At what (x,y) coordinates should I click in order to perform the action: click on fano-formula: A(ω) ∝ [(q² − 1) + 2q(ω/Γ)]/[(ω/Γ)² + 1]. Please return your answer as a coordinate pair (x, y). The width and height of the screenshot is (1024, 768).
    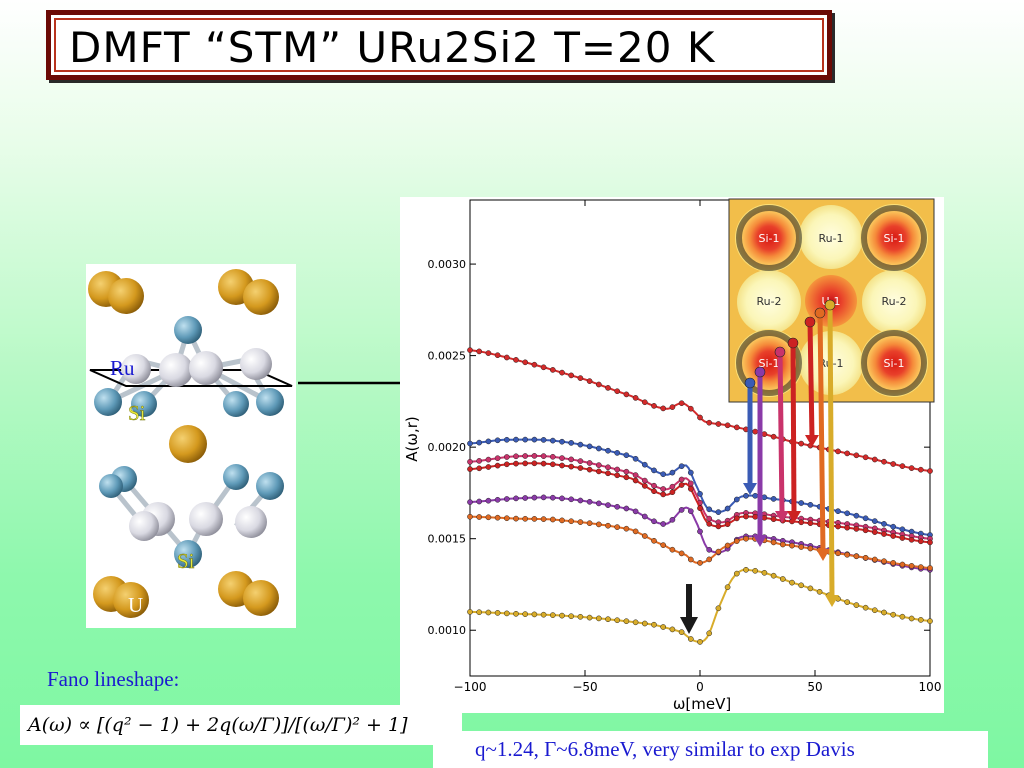
    Looking at the image, I should click on (241, 725).